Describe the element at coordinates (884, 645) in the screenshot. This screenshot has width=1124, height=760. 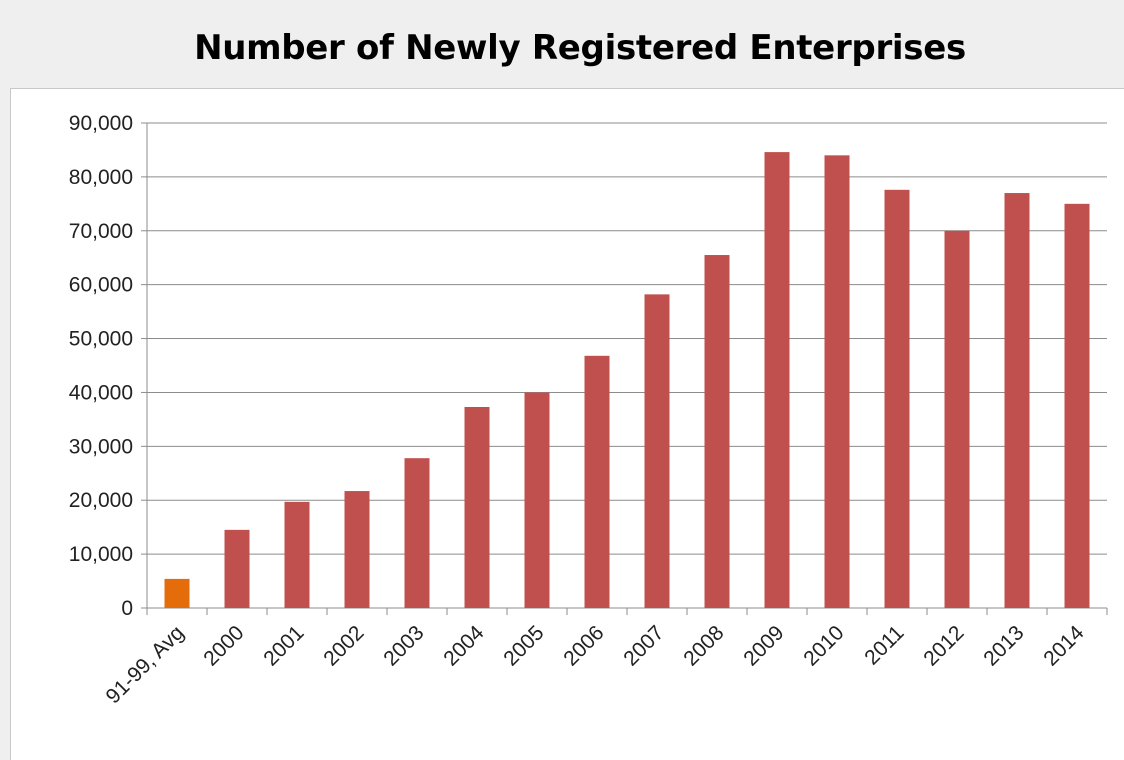
I see `x-tick-label: 2011` at that location.